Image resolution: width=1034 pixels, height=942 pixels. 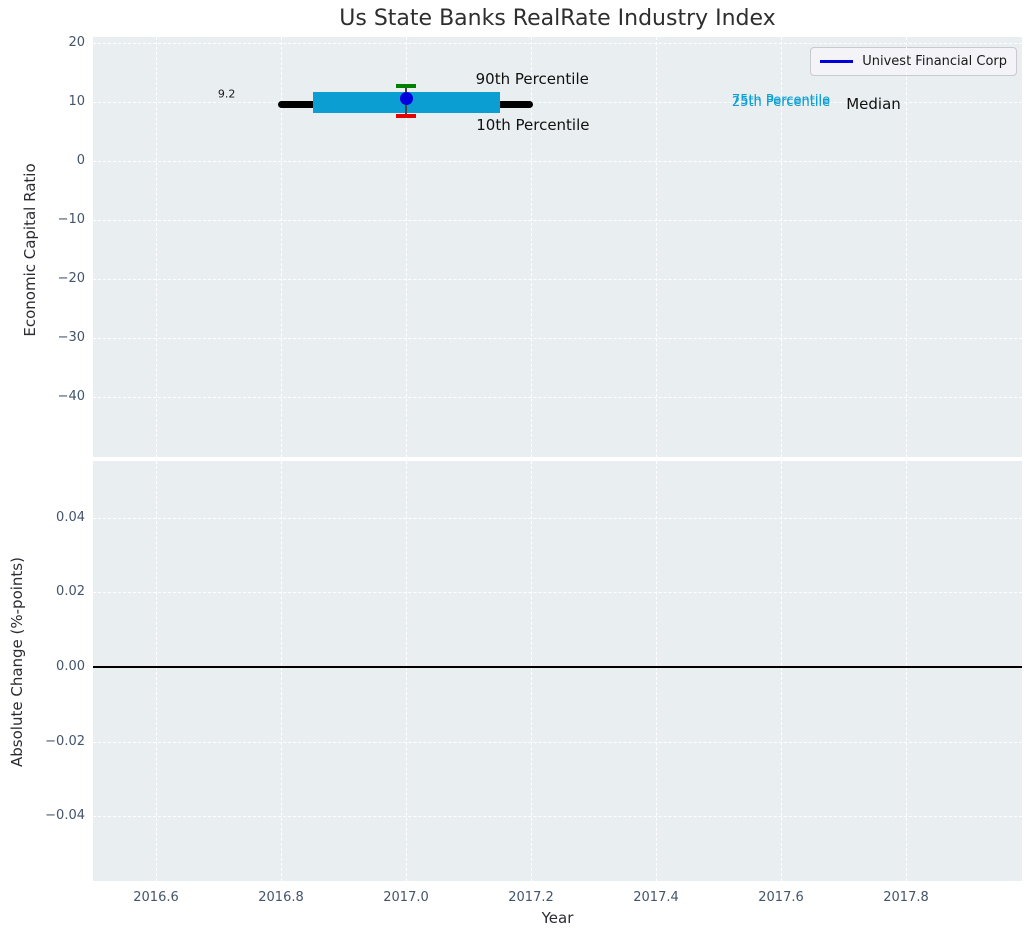 What do you see at coordinates (557, 18) in the screenshot?
I see `chart-title: Us State Banks RealRate Industry Index` at bounding box center [557, 18].